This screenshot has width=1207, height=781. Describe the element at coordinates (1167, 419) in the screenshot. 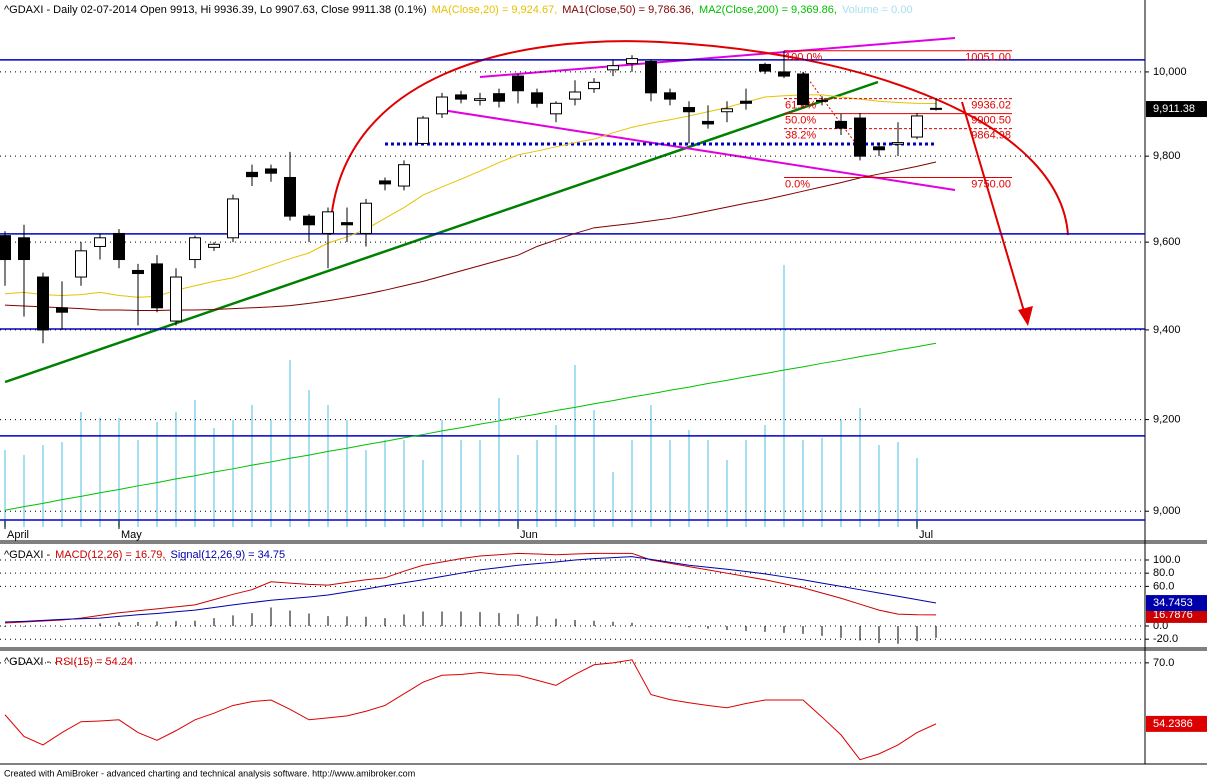

I see `y-tick-label: 9,200` at that location.